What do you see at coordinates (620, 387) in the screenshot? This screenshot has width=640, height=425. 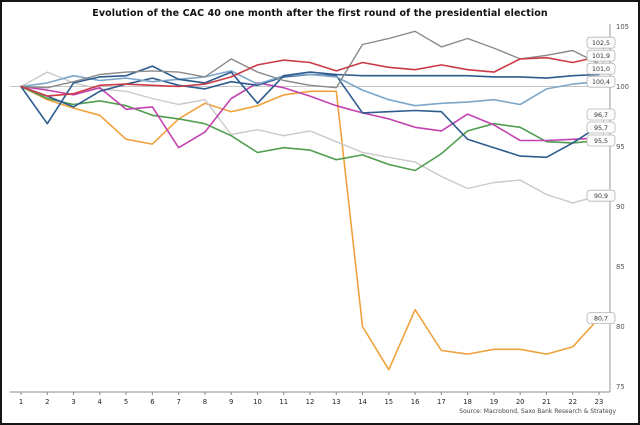 I see `y-tick-label: 75` at bounding box center [620, 387].